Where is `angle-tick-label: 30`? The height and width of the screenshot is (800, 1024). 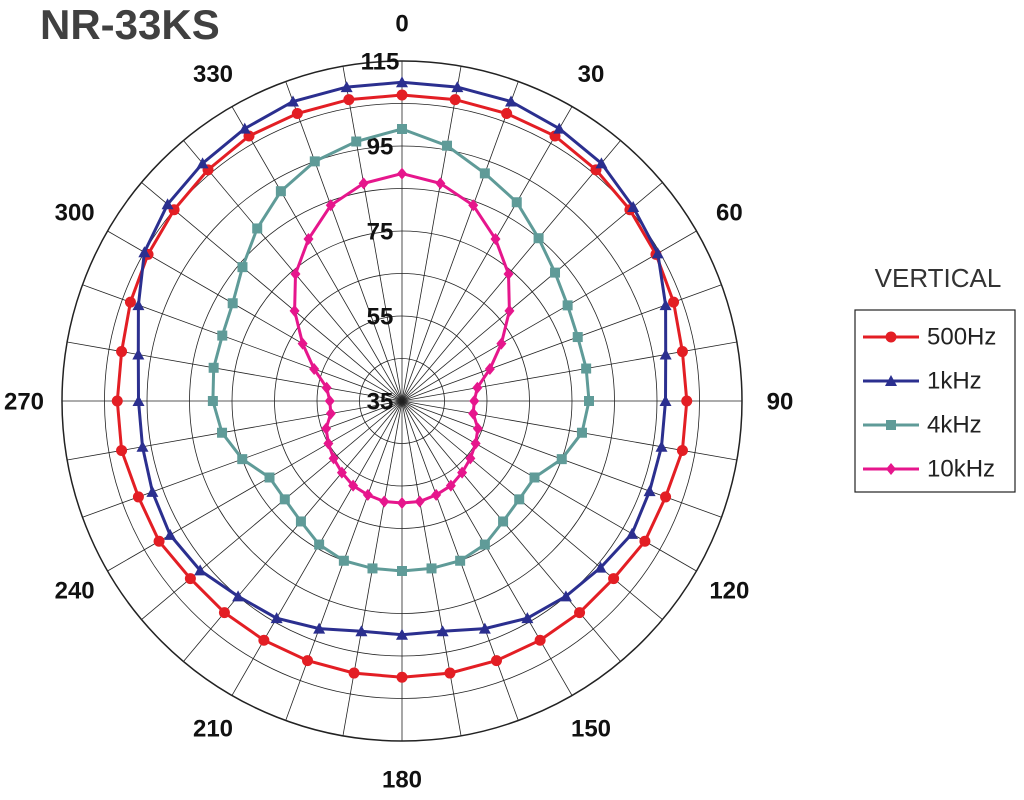
angle-tick-label: 30 is located at coordinates (591, 74).